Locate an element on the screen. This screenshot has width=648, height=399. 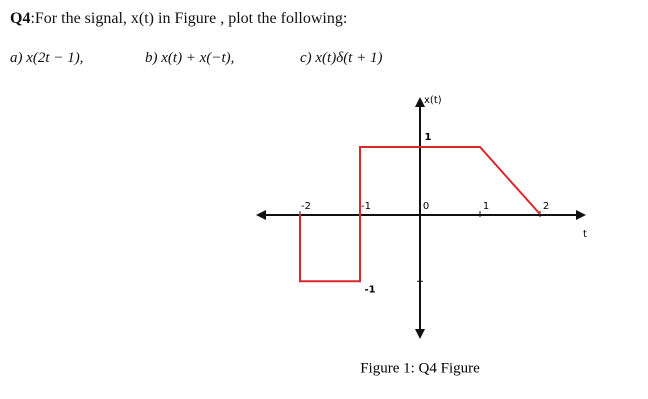
part: c) x(t)δ(t + 1) is located at coordinates (341, 58).